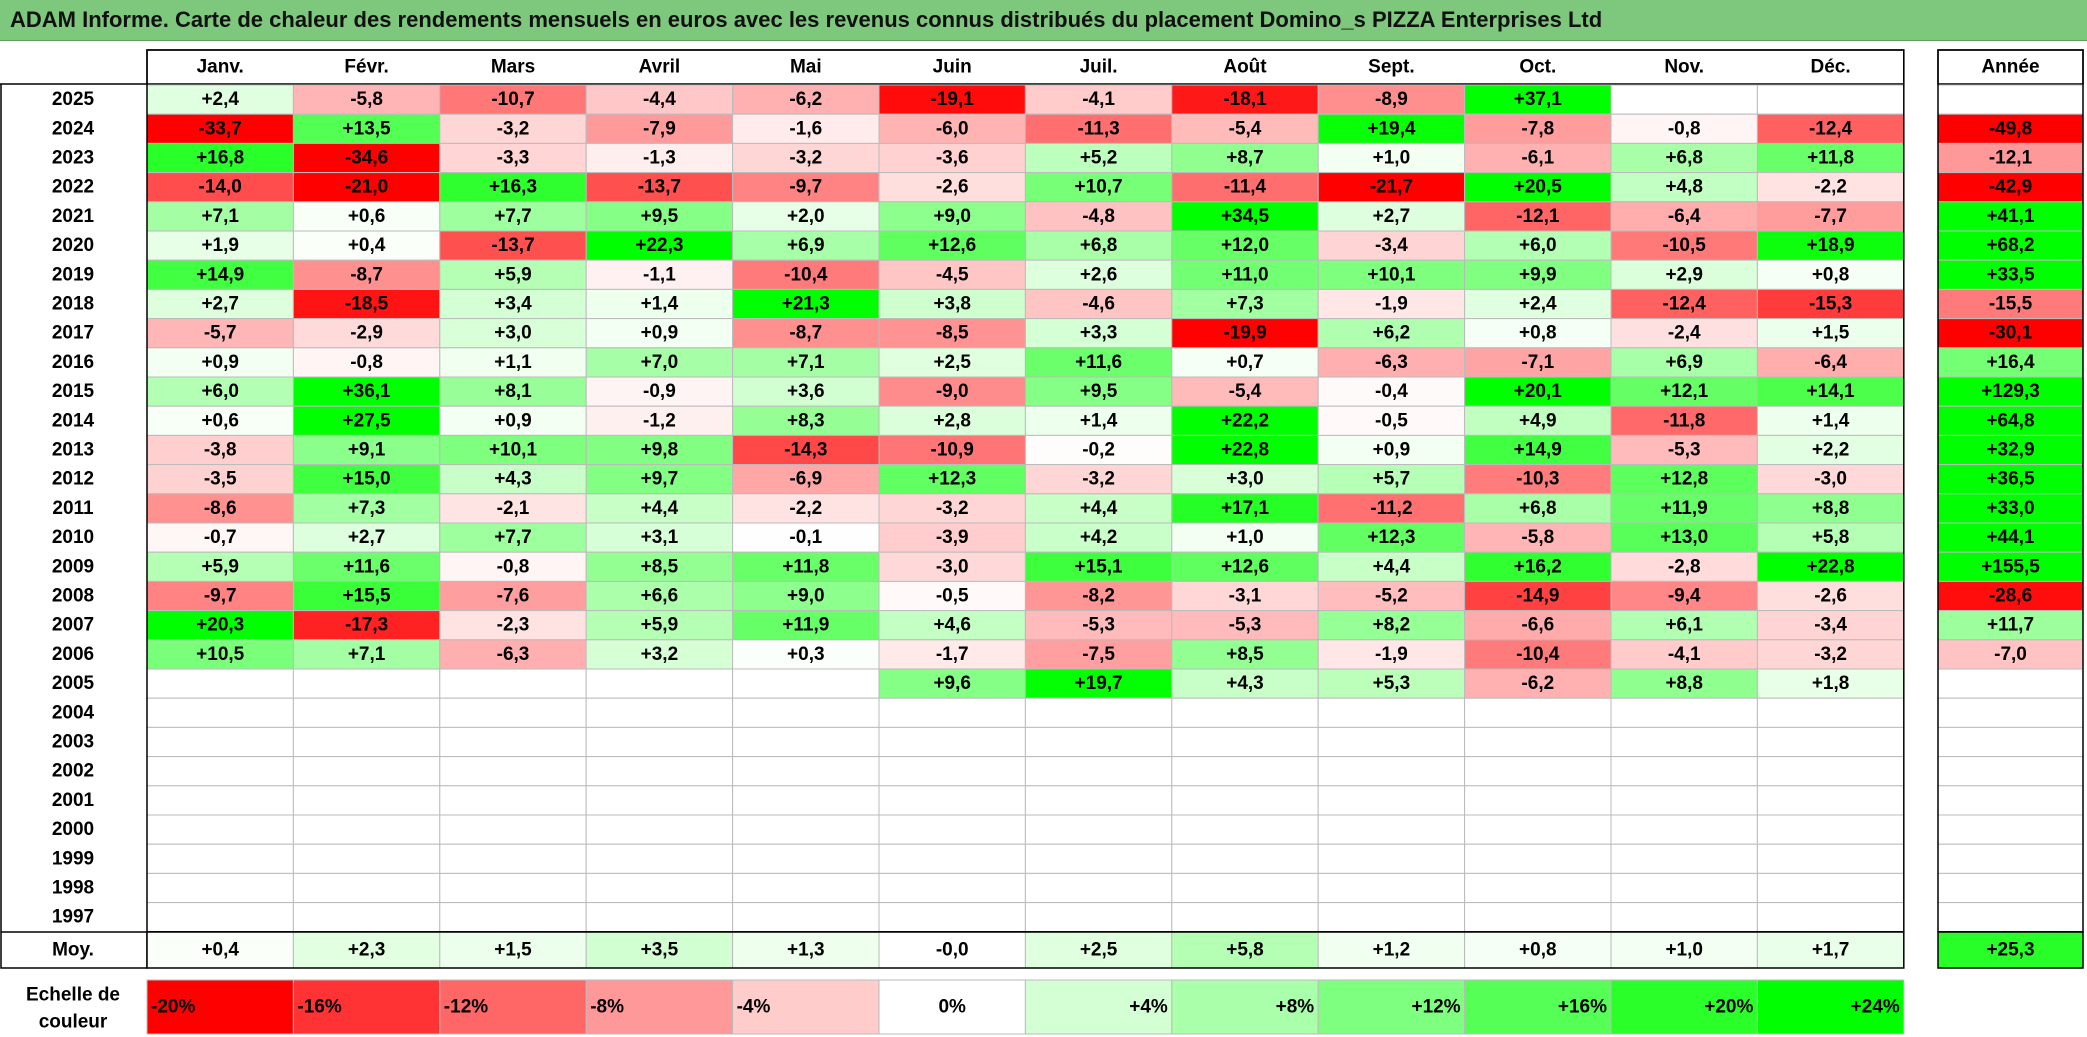 This screenshot has width=2087, height=1037. What do you see at coordinates (2010, 508) in the screenshot?
I see `annual-value: +33,0` at bounding box center [2010, 508].